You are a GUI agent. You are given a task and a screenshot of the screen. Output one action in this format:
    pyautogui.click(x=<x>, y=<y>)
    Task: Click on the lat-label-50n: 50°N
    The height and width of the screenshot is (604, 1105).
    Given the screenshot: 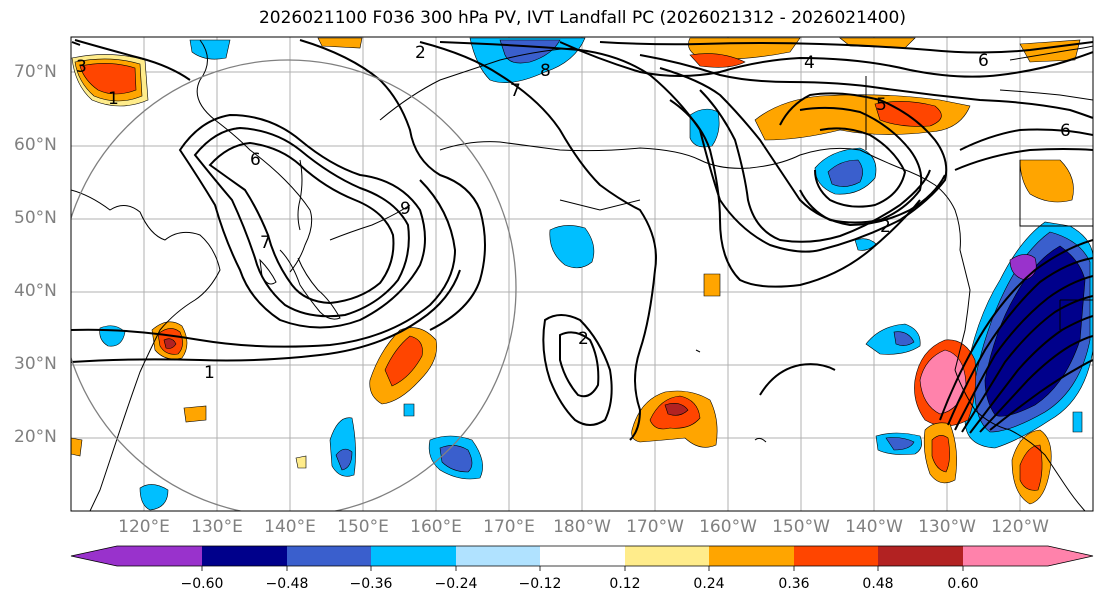 What is the action you would take?
    pyautogui.click(x=35, y=218)
    